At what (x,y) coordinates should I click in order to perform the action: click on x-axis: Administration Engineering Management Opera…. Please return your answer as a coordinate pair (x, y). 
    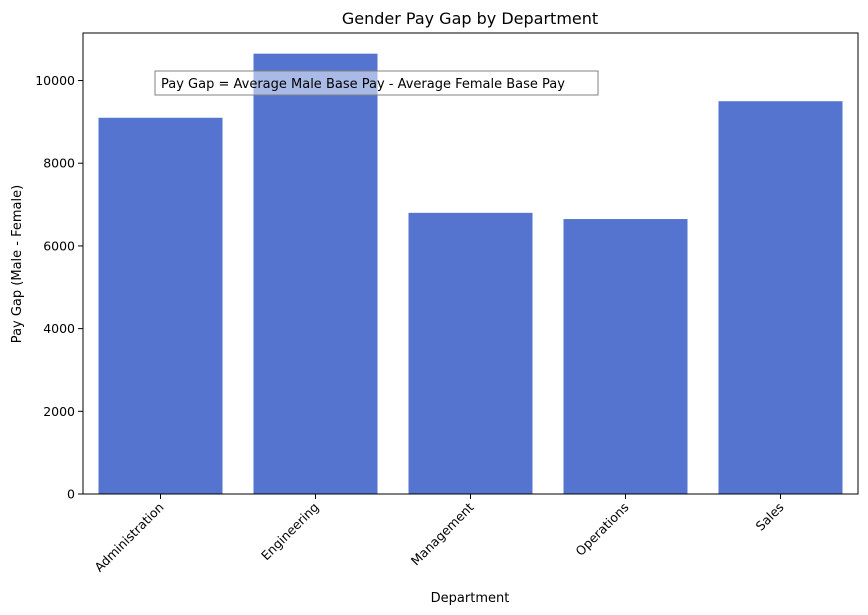
    Looking at the image, I should click on (439, 534).